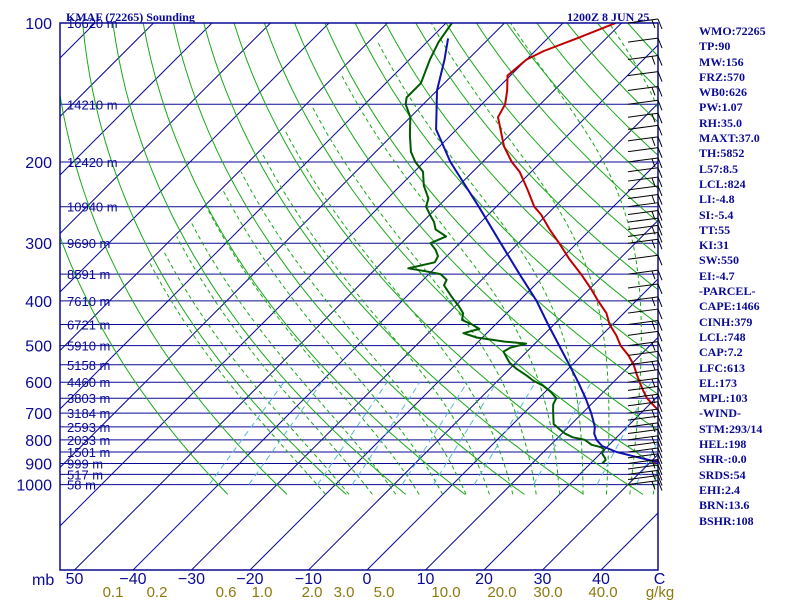  Describe the element at coordinates (88, 243) in the screenshot. I see `height-label: 9690 m` at that location.